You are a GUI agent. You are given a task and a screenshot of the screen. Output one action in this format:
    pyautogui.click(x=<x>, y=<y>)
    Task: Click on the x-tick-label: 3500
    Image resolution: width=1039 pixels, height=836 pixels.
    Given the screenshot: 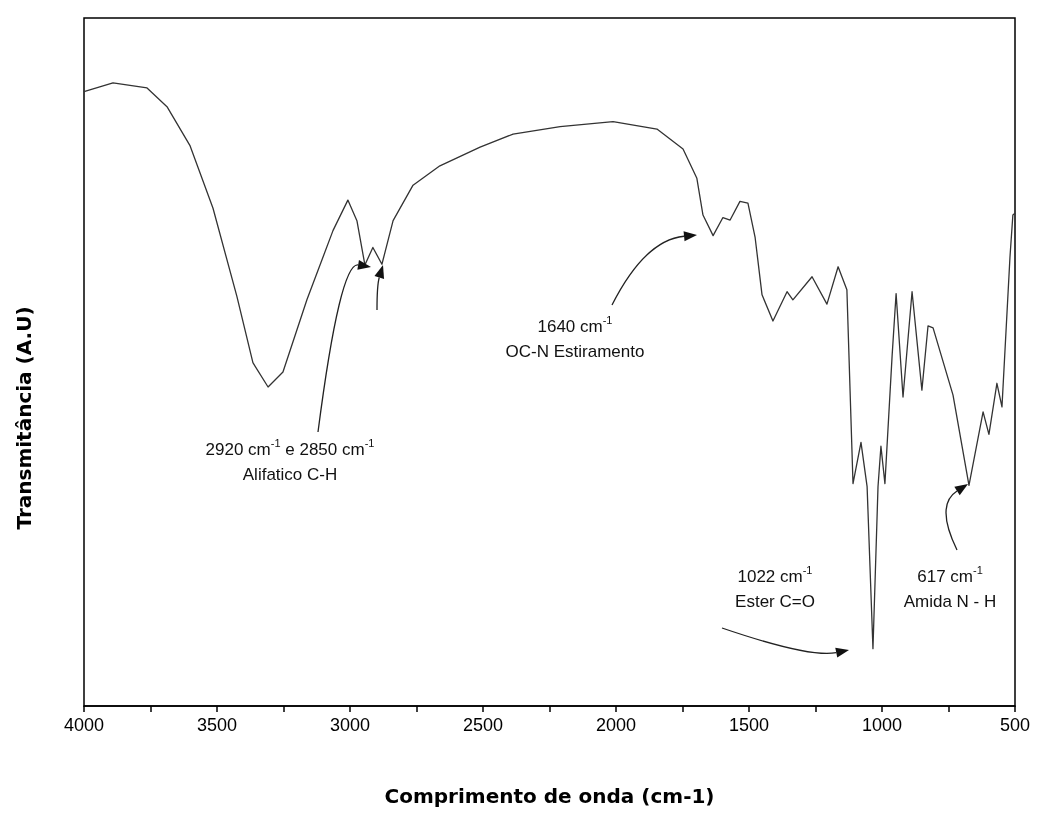 What is the action you would take?
    pyautogui.click(x=217, y=725)
    